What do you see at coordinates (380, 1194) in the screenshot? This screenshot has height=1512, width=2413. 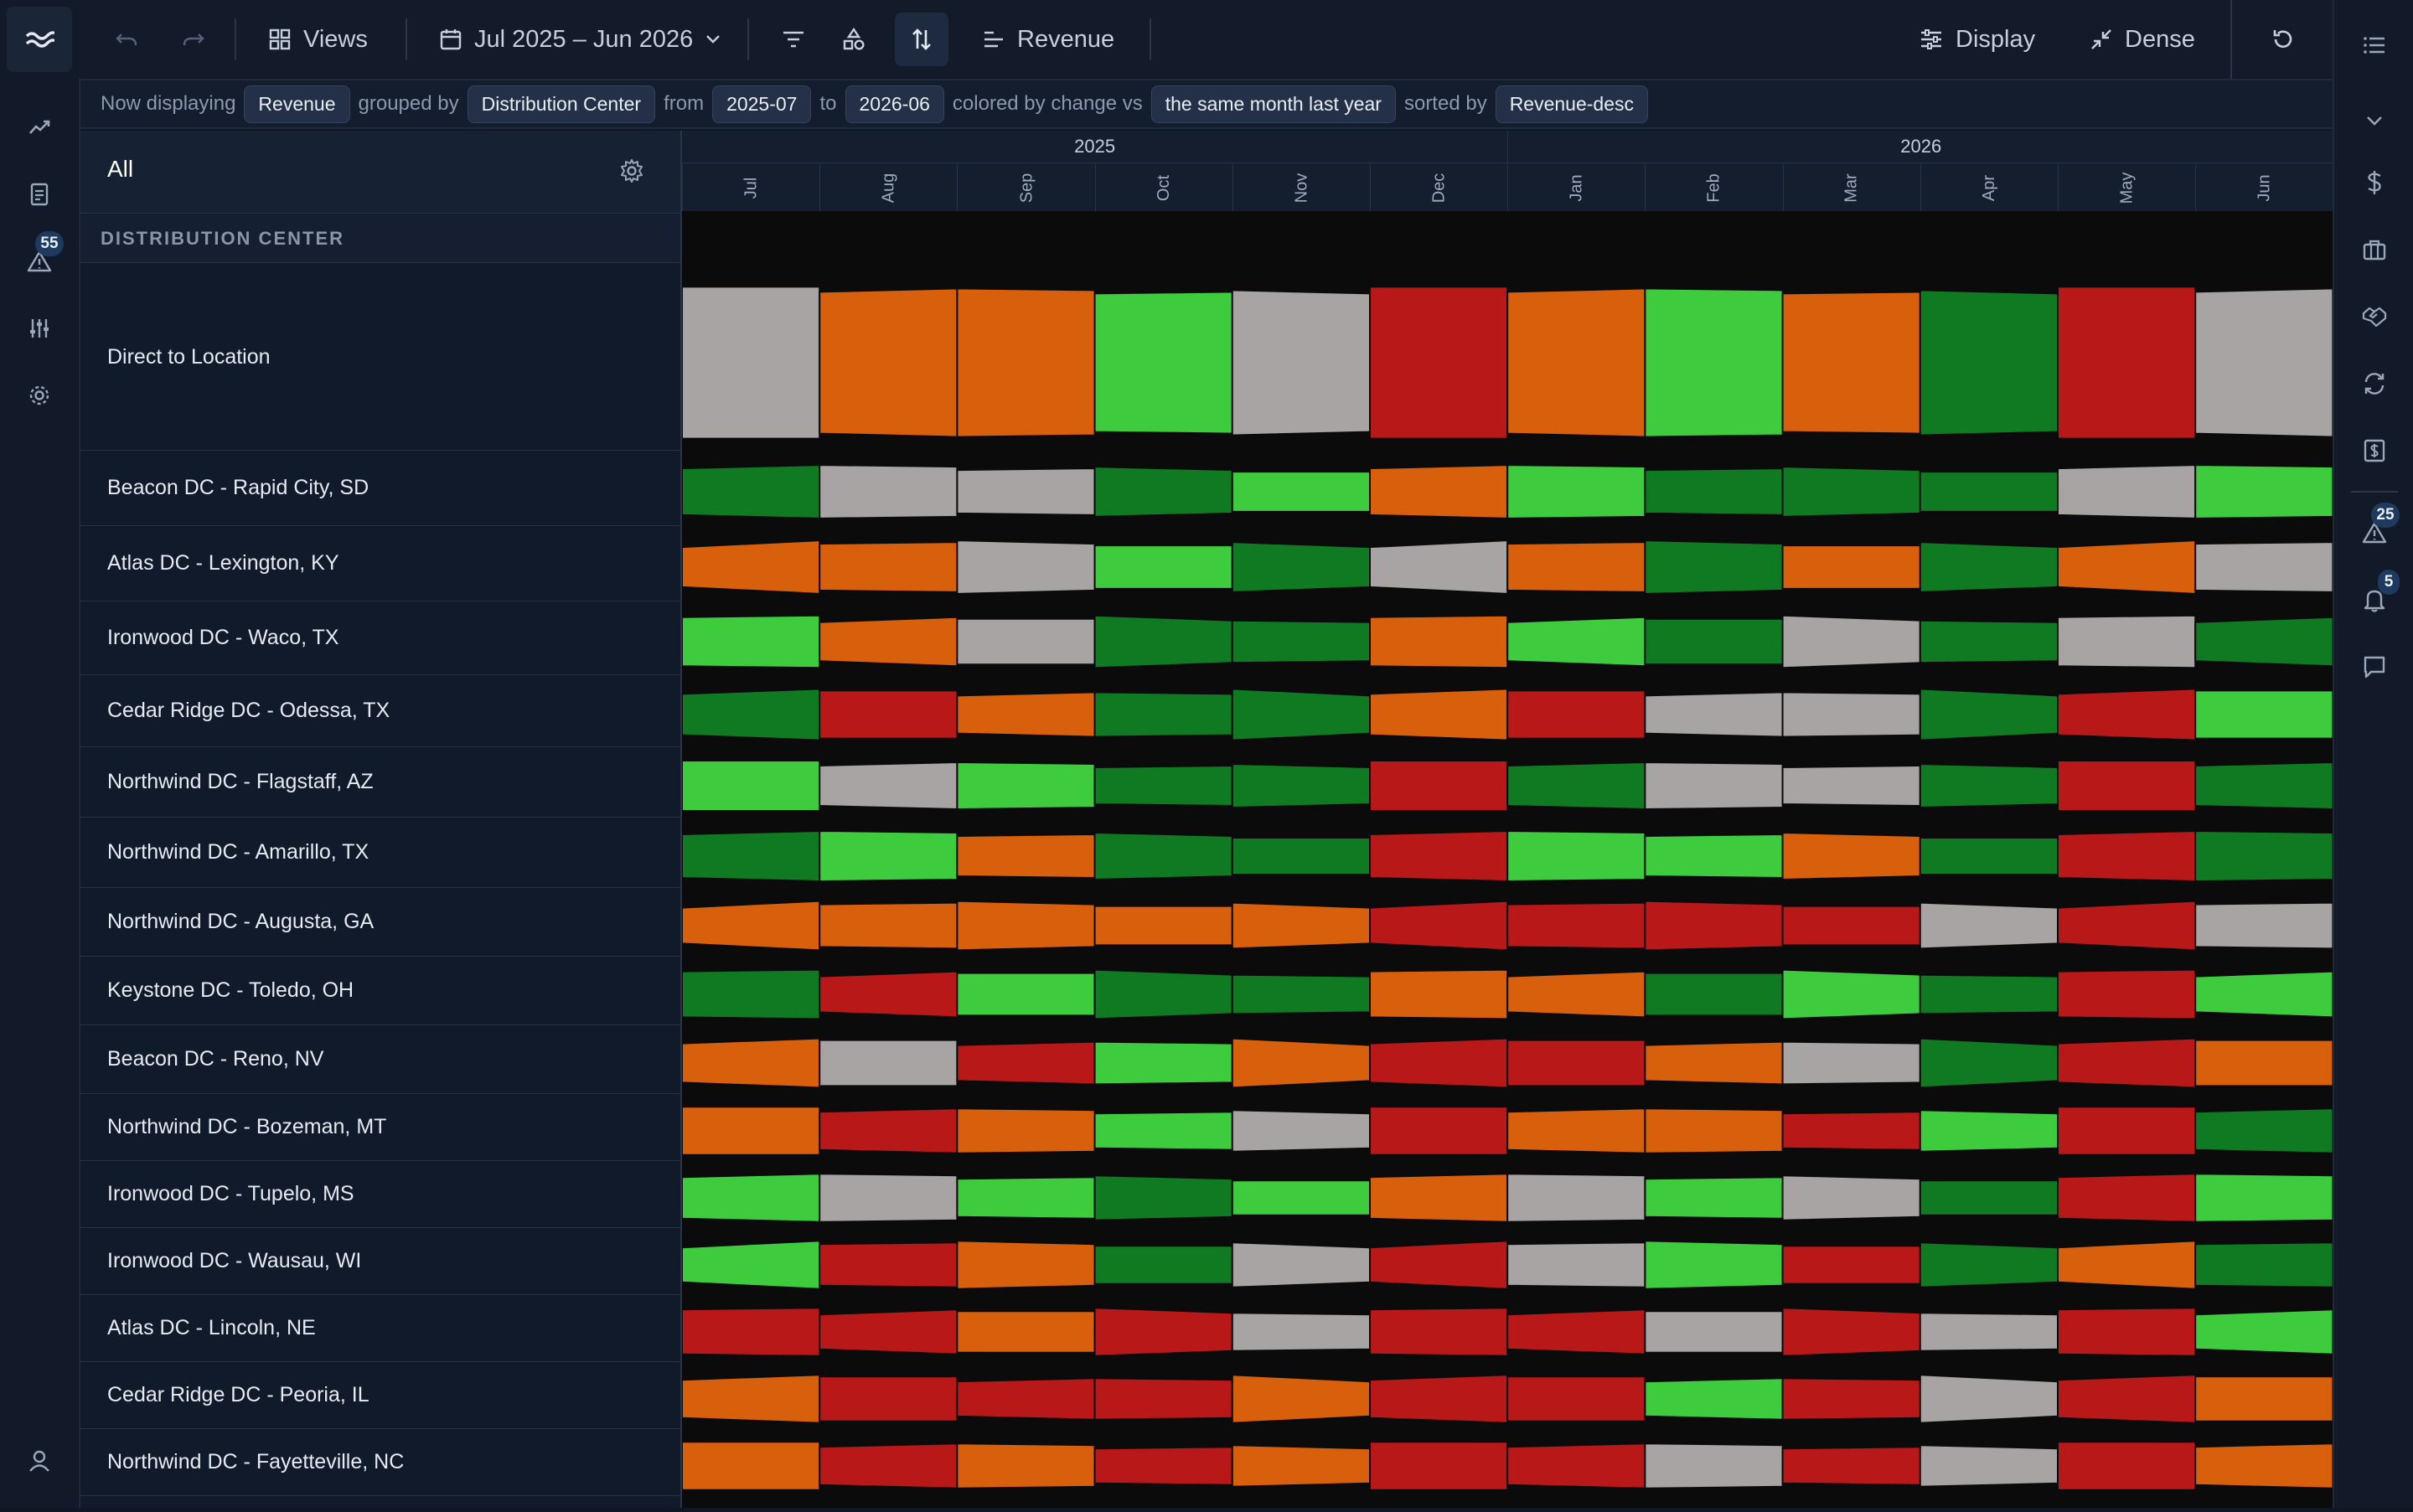 I see `row-label: Ironwood DC - Tupelo, MS` at bounding box center [380, 1194].